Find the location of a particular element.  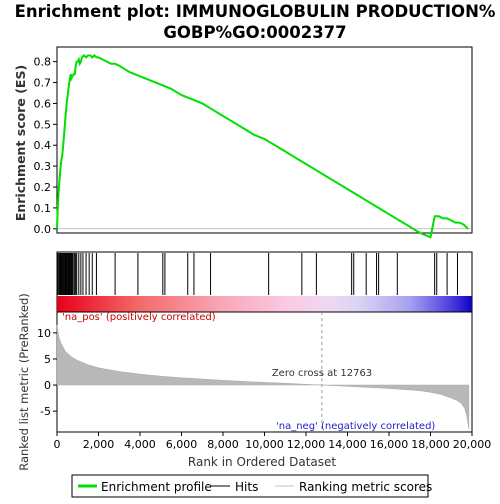

es-y-tick-label: 0.8 is located at coordinates (43, 62).